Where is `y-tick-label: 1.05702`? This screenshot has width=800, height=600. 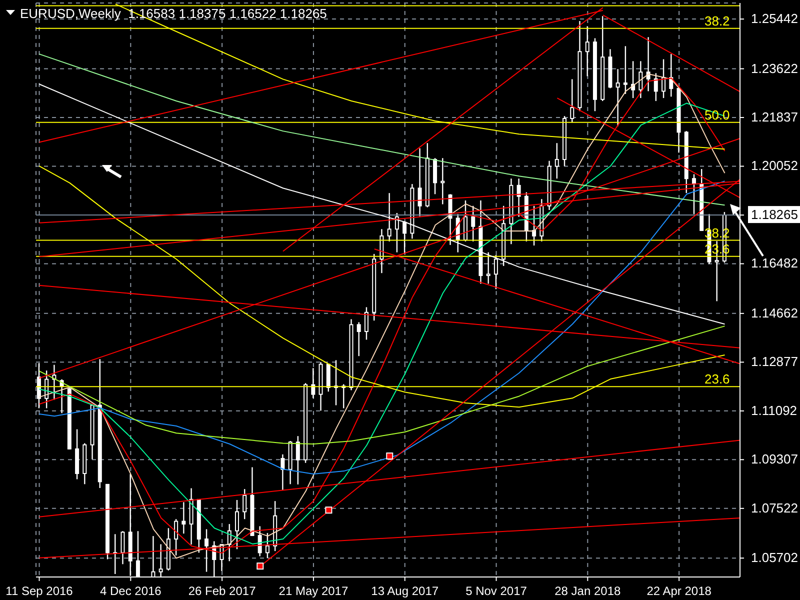
y-tick-label: 1.05702 is located at coordinates (774, 558).